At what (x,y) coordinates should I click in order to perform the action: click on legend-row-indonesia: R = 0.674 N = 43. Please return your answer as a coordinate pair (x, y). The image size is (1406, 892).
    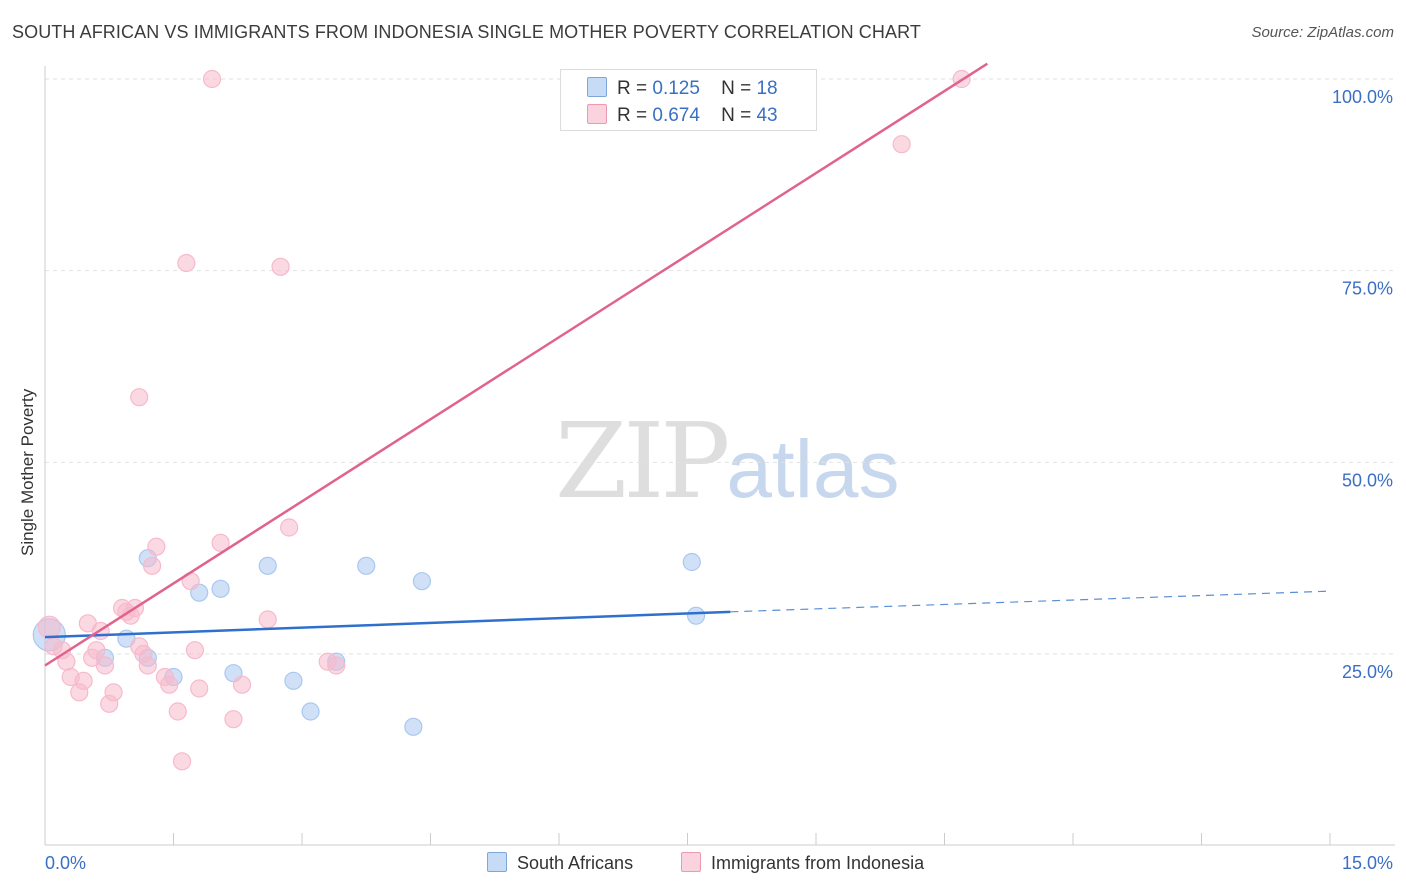
    Looking at the image, I should click on (682, 115).